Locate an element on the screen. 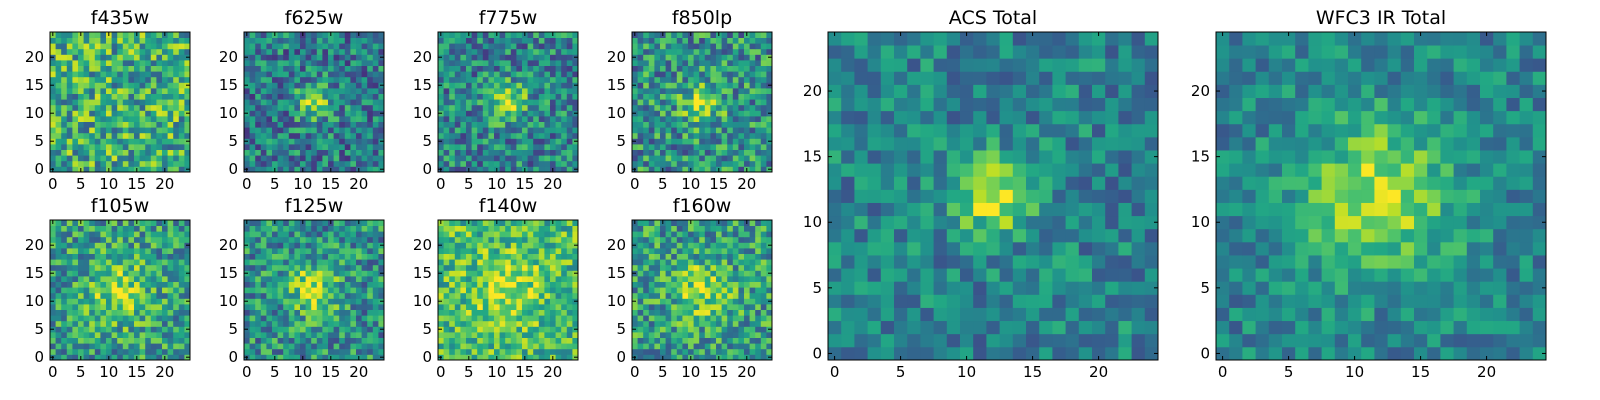 The width and height of the screenshot is (1600, 400). x-tick-label: 10 is located at coordinates (302, 184).